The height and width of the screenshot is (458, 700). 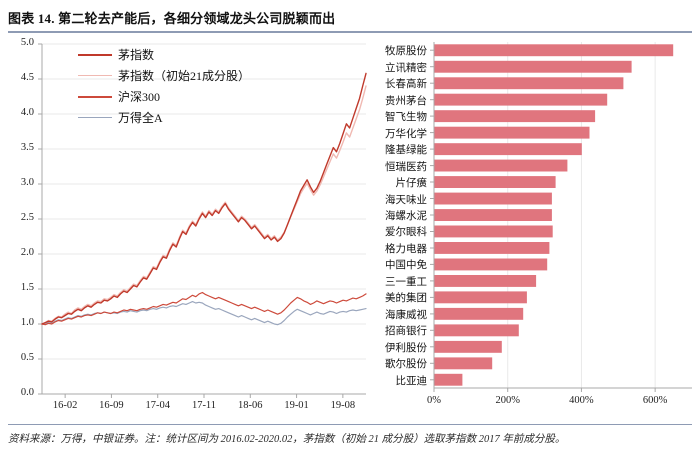 I want to click on bar-category-label: 海康威视, so click(x=406, y=315).